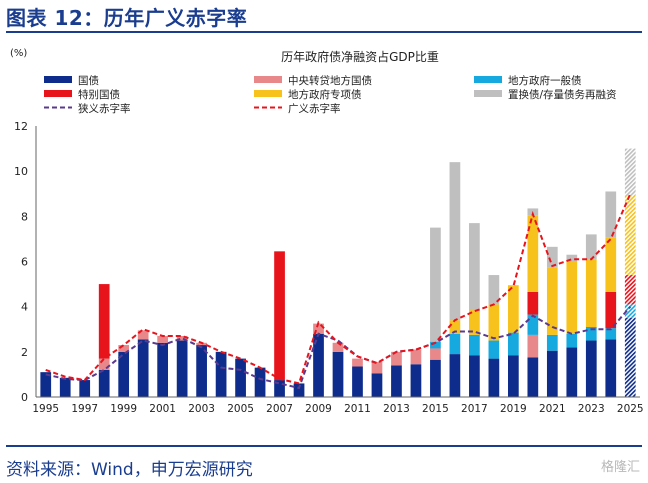 Image resolution: width=648 pixels, height=483 pixels. What do you see at coordinates (330, 80) in the screenshot?
I see `legend-label: 中央转贷地方国债` at bounding box center [330, 80].